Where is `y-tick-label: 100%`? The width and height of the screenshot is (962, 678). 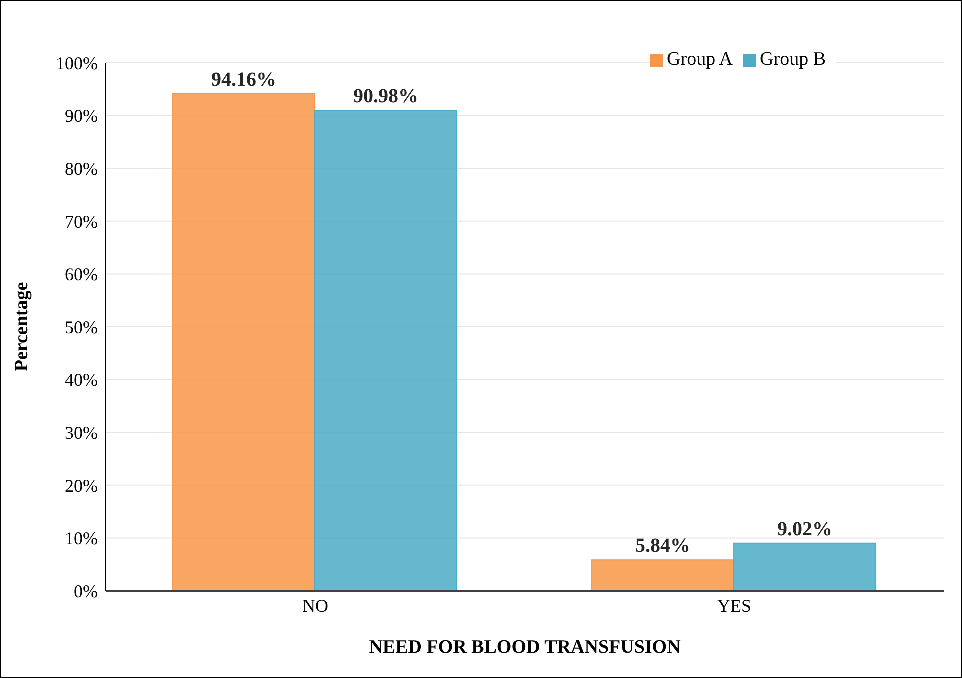
y-tick-label: 100% is located at coordinates (77, 63).